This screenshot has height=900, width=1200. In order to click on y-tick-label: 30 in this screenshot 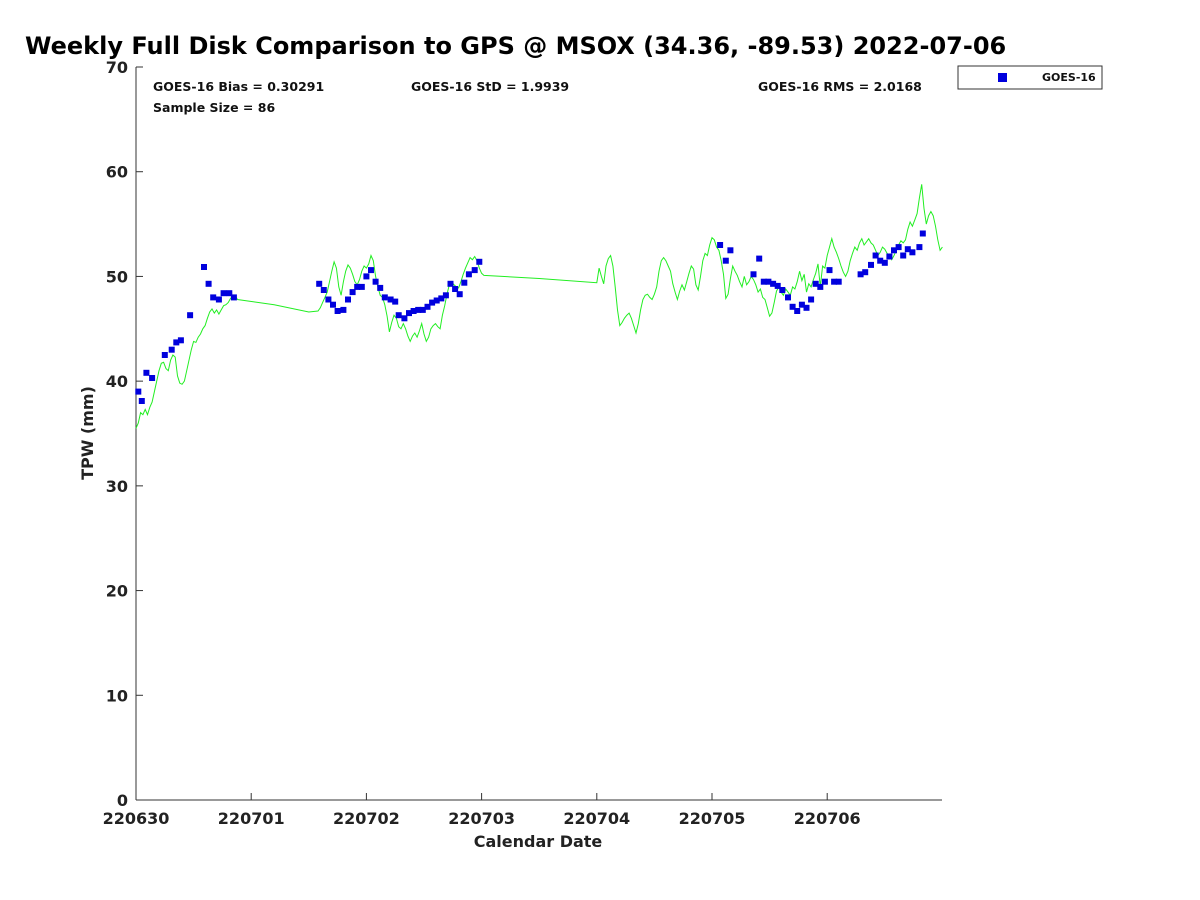, I will do `click(117, 486)`.